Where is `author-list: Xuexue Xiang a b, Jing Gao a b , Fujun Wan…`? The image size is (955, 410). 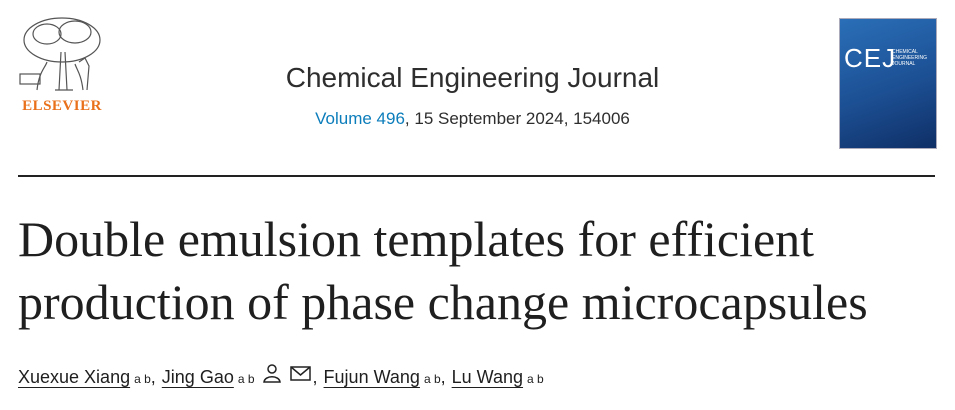 author-list: Xuexue Xiang a b, Jing Gao a b , Fujun Wan… is located at coordinates (281, 375).